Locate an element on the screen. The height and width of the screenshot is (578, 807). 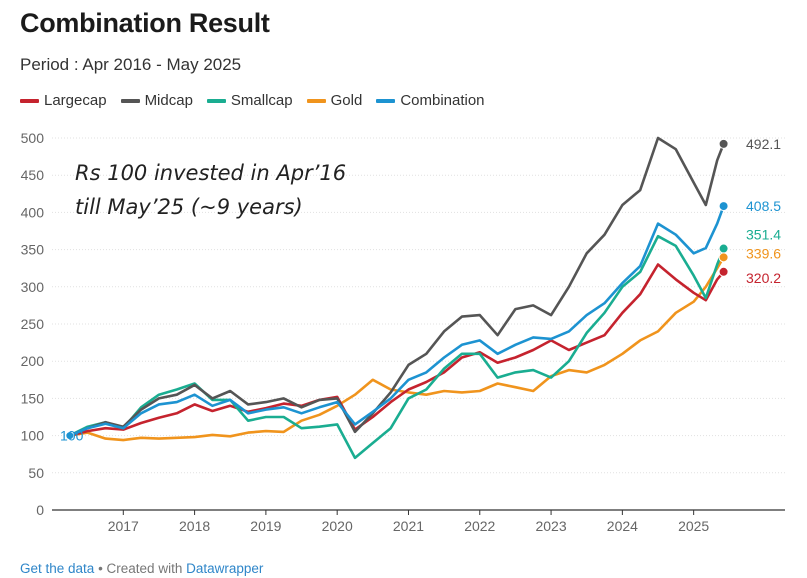
x-tick-label-2023: 2023 is located at coordinates (550, 526).